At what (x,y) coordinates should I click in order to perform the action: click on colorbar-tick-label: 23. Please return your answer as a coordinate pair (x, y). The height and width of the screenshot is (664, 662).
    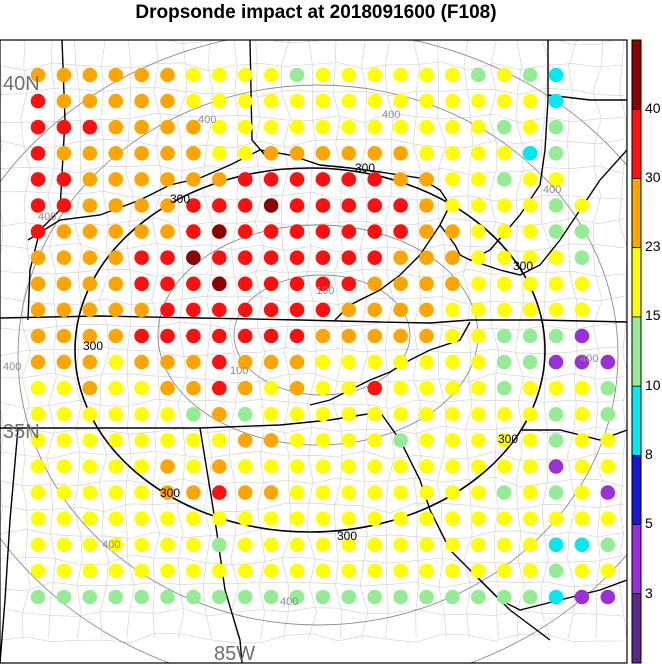
    Looking at the image, I should click on (653, 246).